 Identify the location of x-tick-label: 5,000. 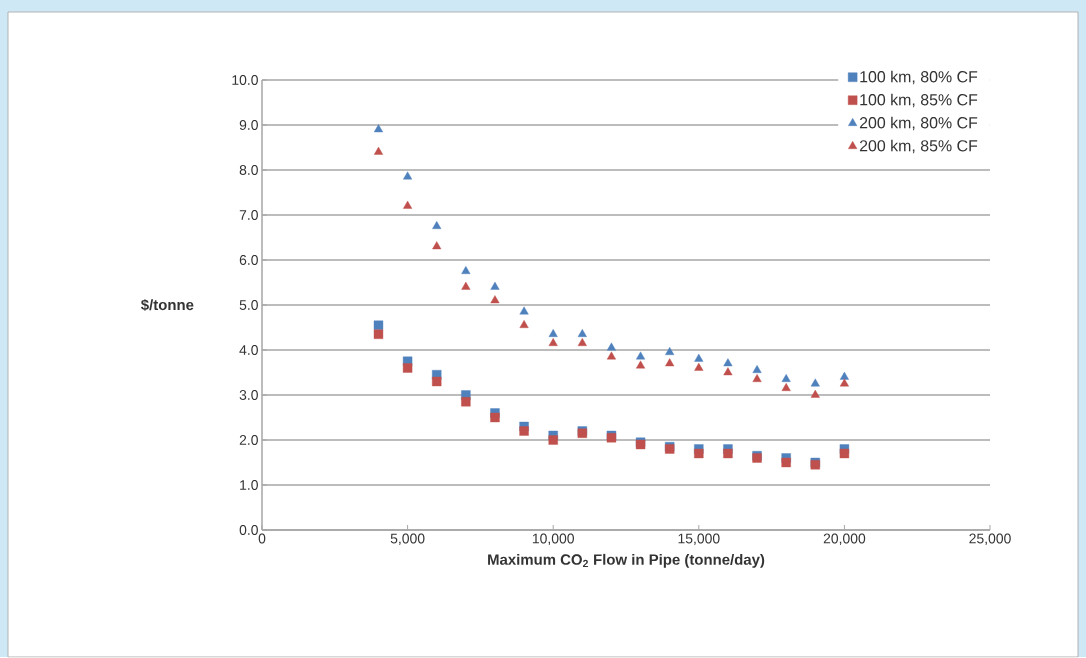
(407, 539).